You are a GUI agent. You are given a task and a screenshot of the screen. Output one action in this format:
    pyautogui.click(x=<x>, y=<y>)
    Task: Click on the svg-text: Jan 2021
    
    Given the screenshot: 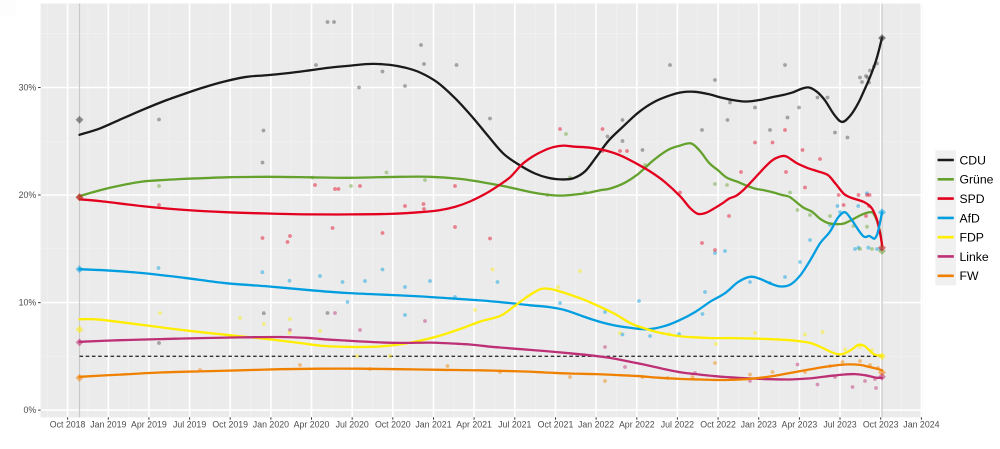 What is the action you would take?
    pyautogui.click(x=433, y=425)
    